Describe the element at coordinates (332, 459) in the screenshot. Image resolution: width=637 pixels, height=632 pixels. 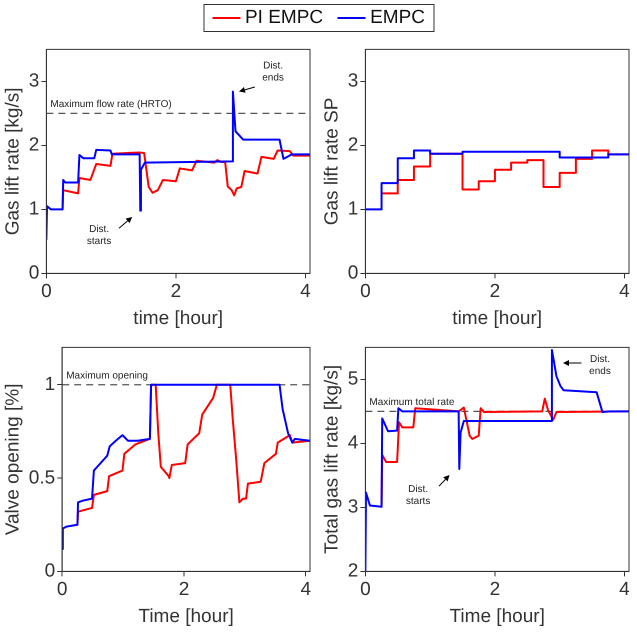
I see `y-axis-title: Total gas lift rate [kg/s]` at that location.